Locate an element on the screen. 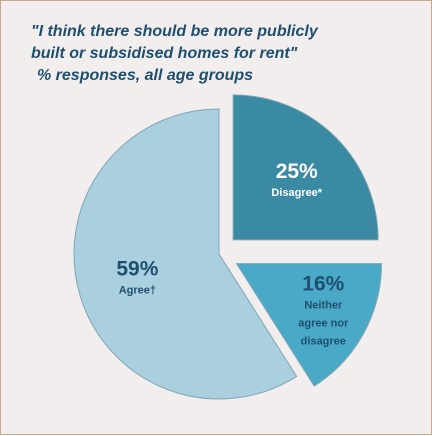  chart-title-line-1: "I think there should be more publicly is located at coordinates (174, 31).